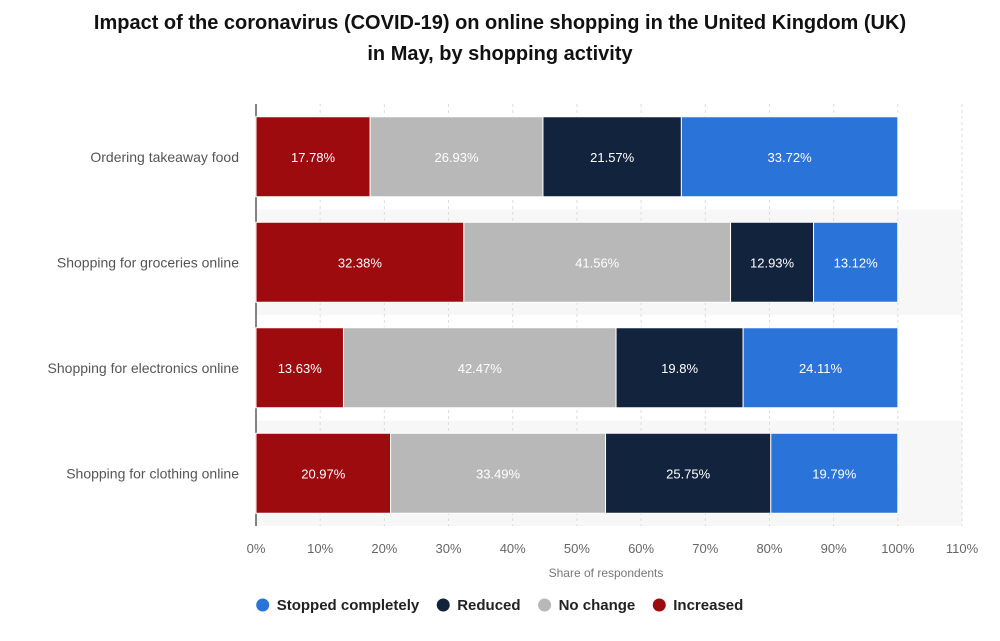 Image resolution: width=1000 pixels, height=641 pixels. I want to click on x-tick-label: 0%, so click(256, 548).